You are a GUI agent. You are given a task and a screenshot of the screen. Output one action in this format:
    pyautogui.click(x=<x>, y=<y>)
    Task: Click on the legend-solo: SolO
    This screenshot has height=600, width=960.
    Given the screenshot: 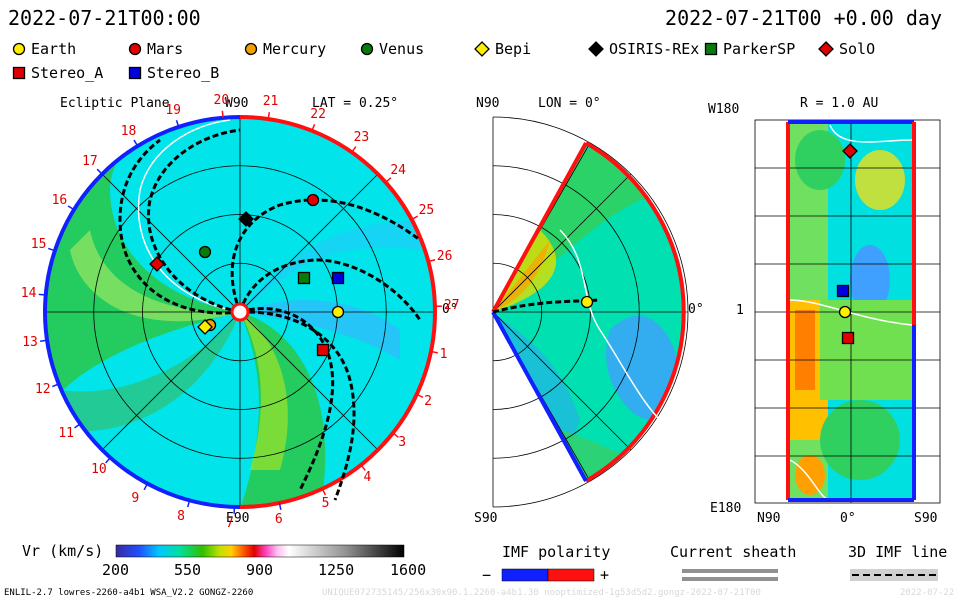 What is the action you would take?
    pyautogui.click(x=846, y=49)
    